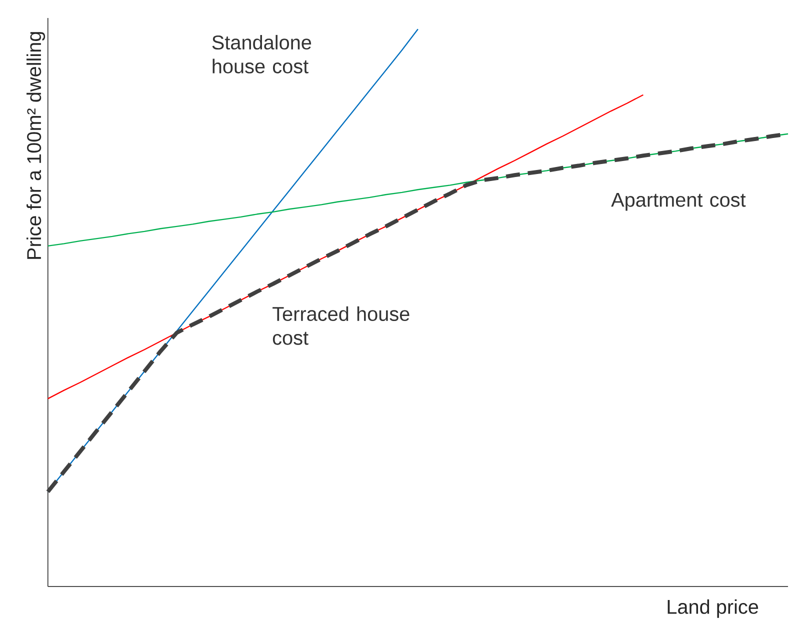 The image size is (790, 624). Describe the element at coordinates (36, 145) in the screenshot. I see `y-axis-title: Price for a 100m² dwelling` at that location.